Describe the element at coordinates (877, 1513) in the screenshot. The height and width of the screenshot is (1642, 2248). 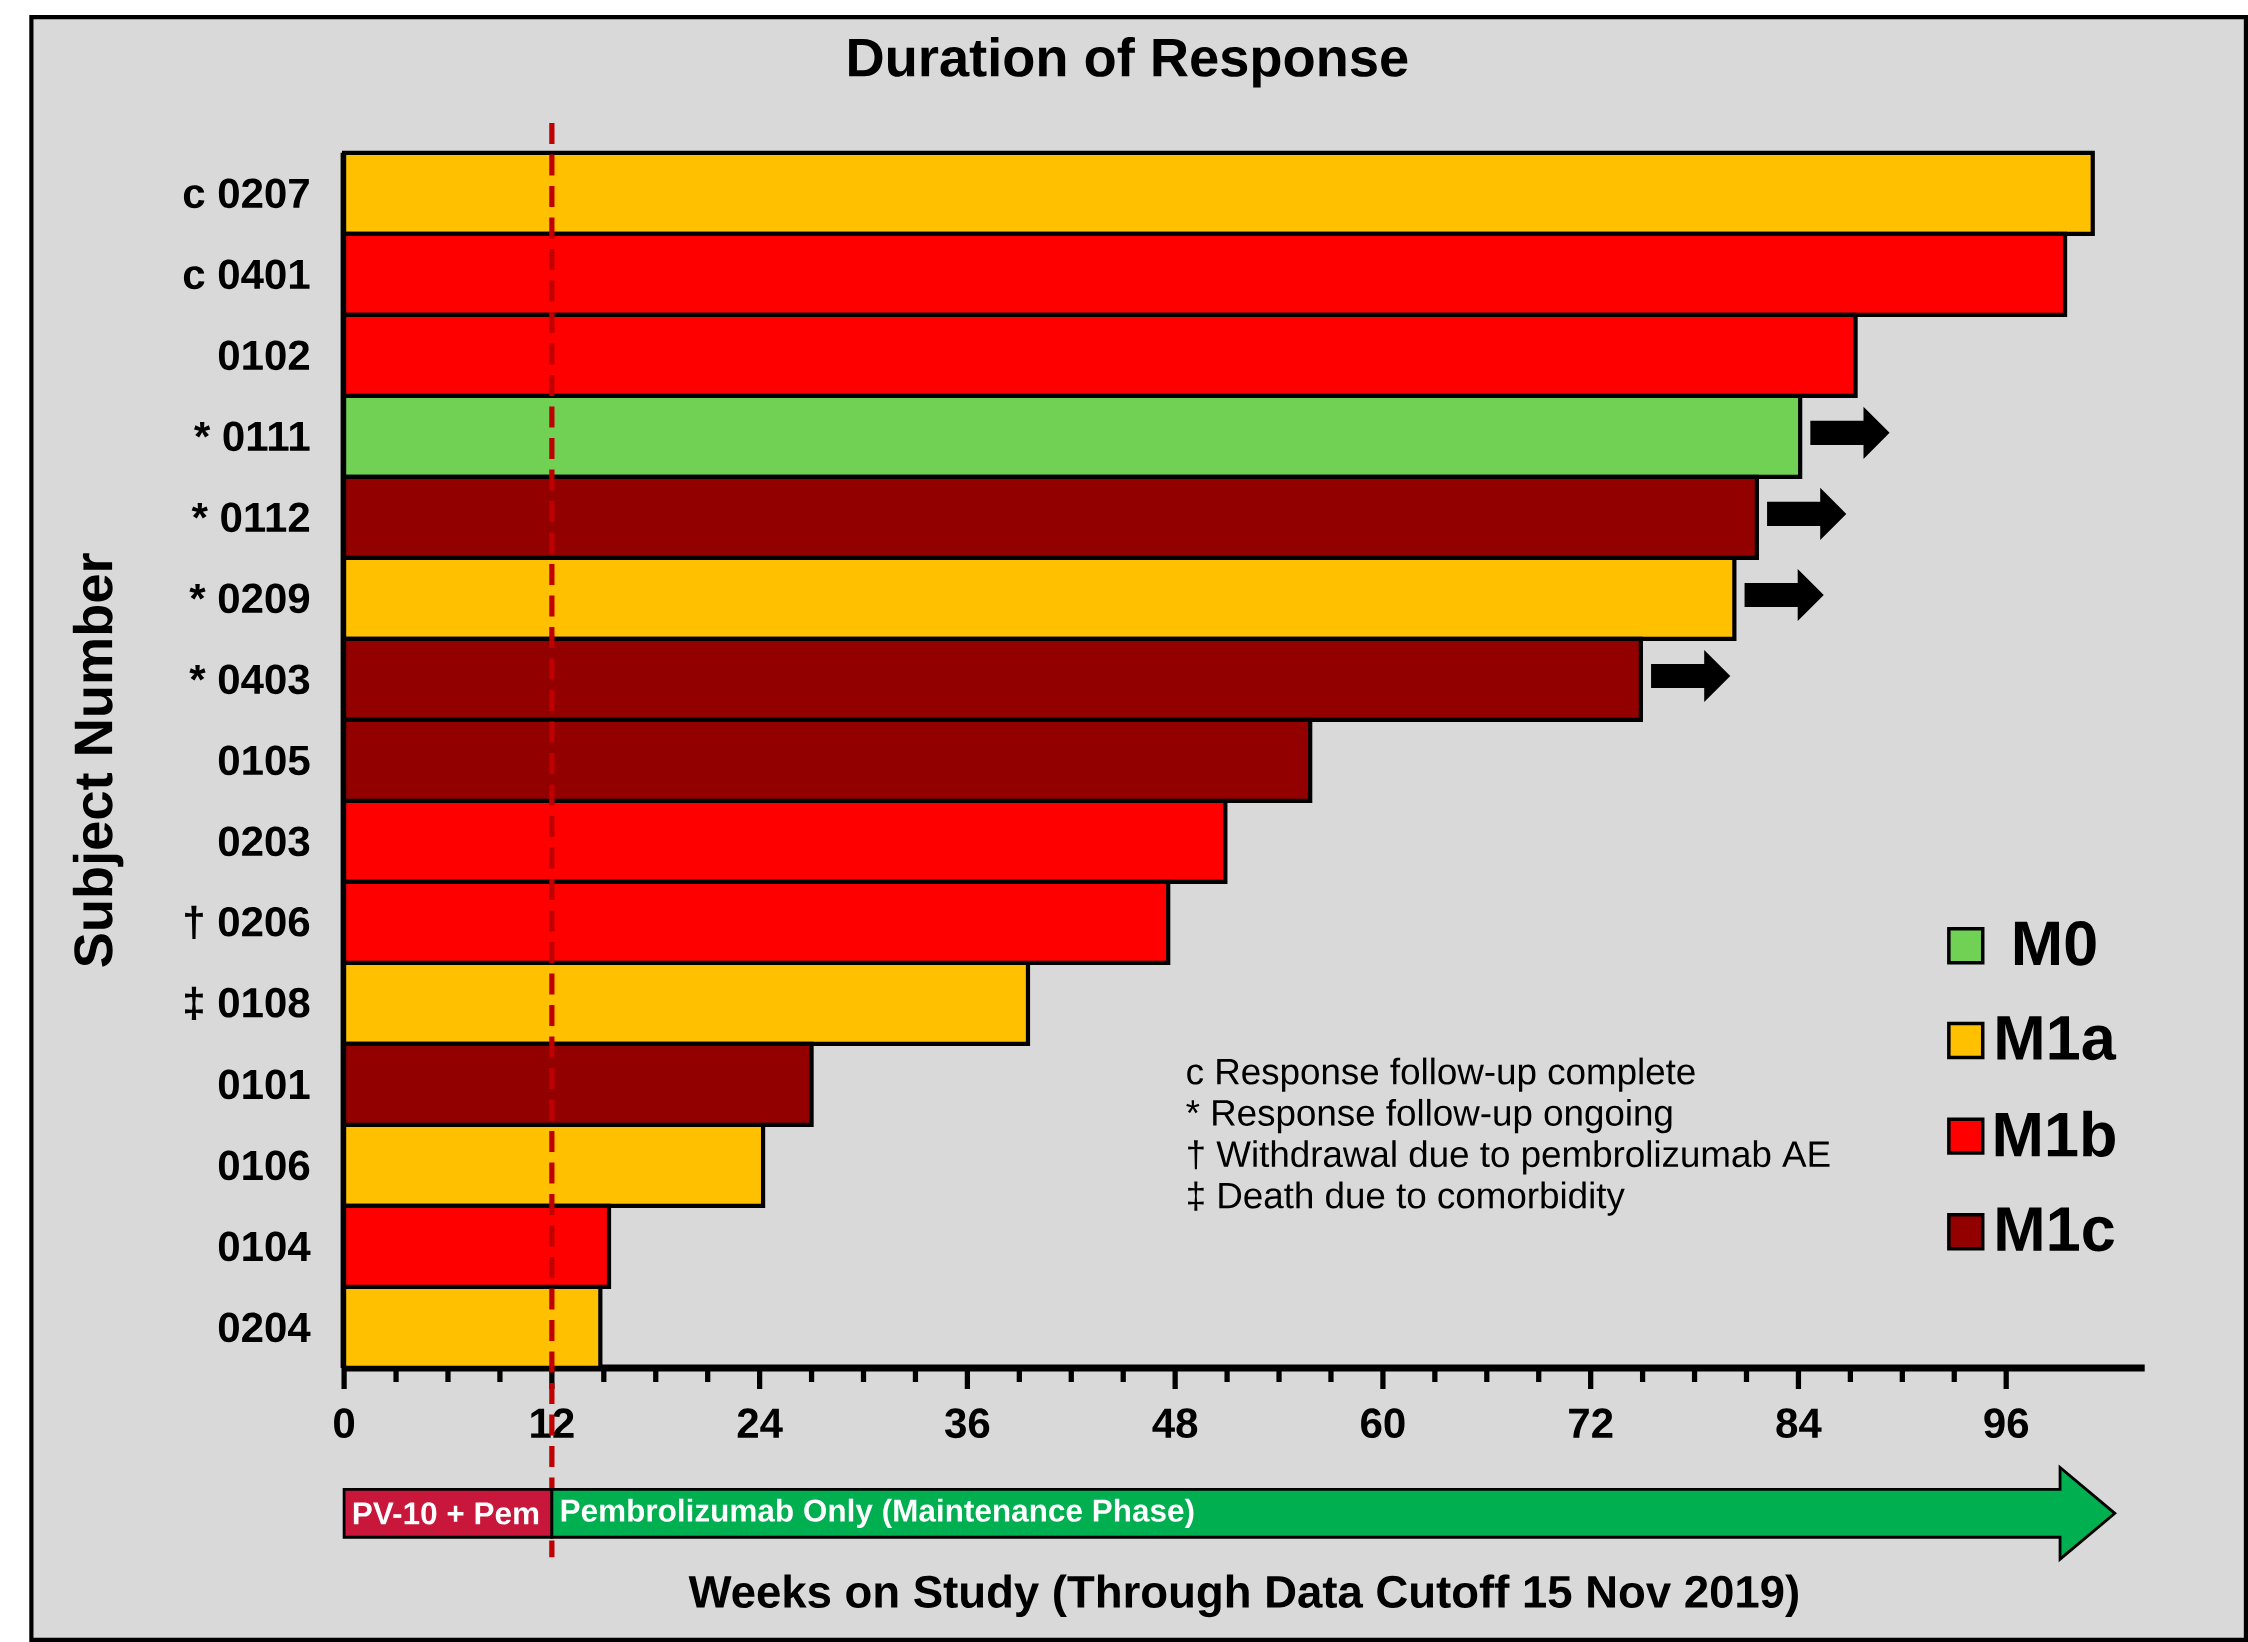
I see `text: Pembrolizumab Only (Maintenance Phase)` at that location.